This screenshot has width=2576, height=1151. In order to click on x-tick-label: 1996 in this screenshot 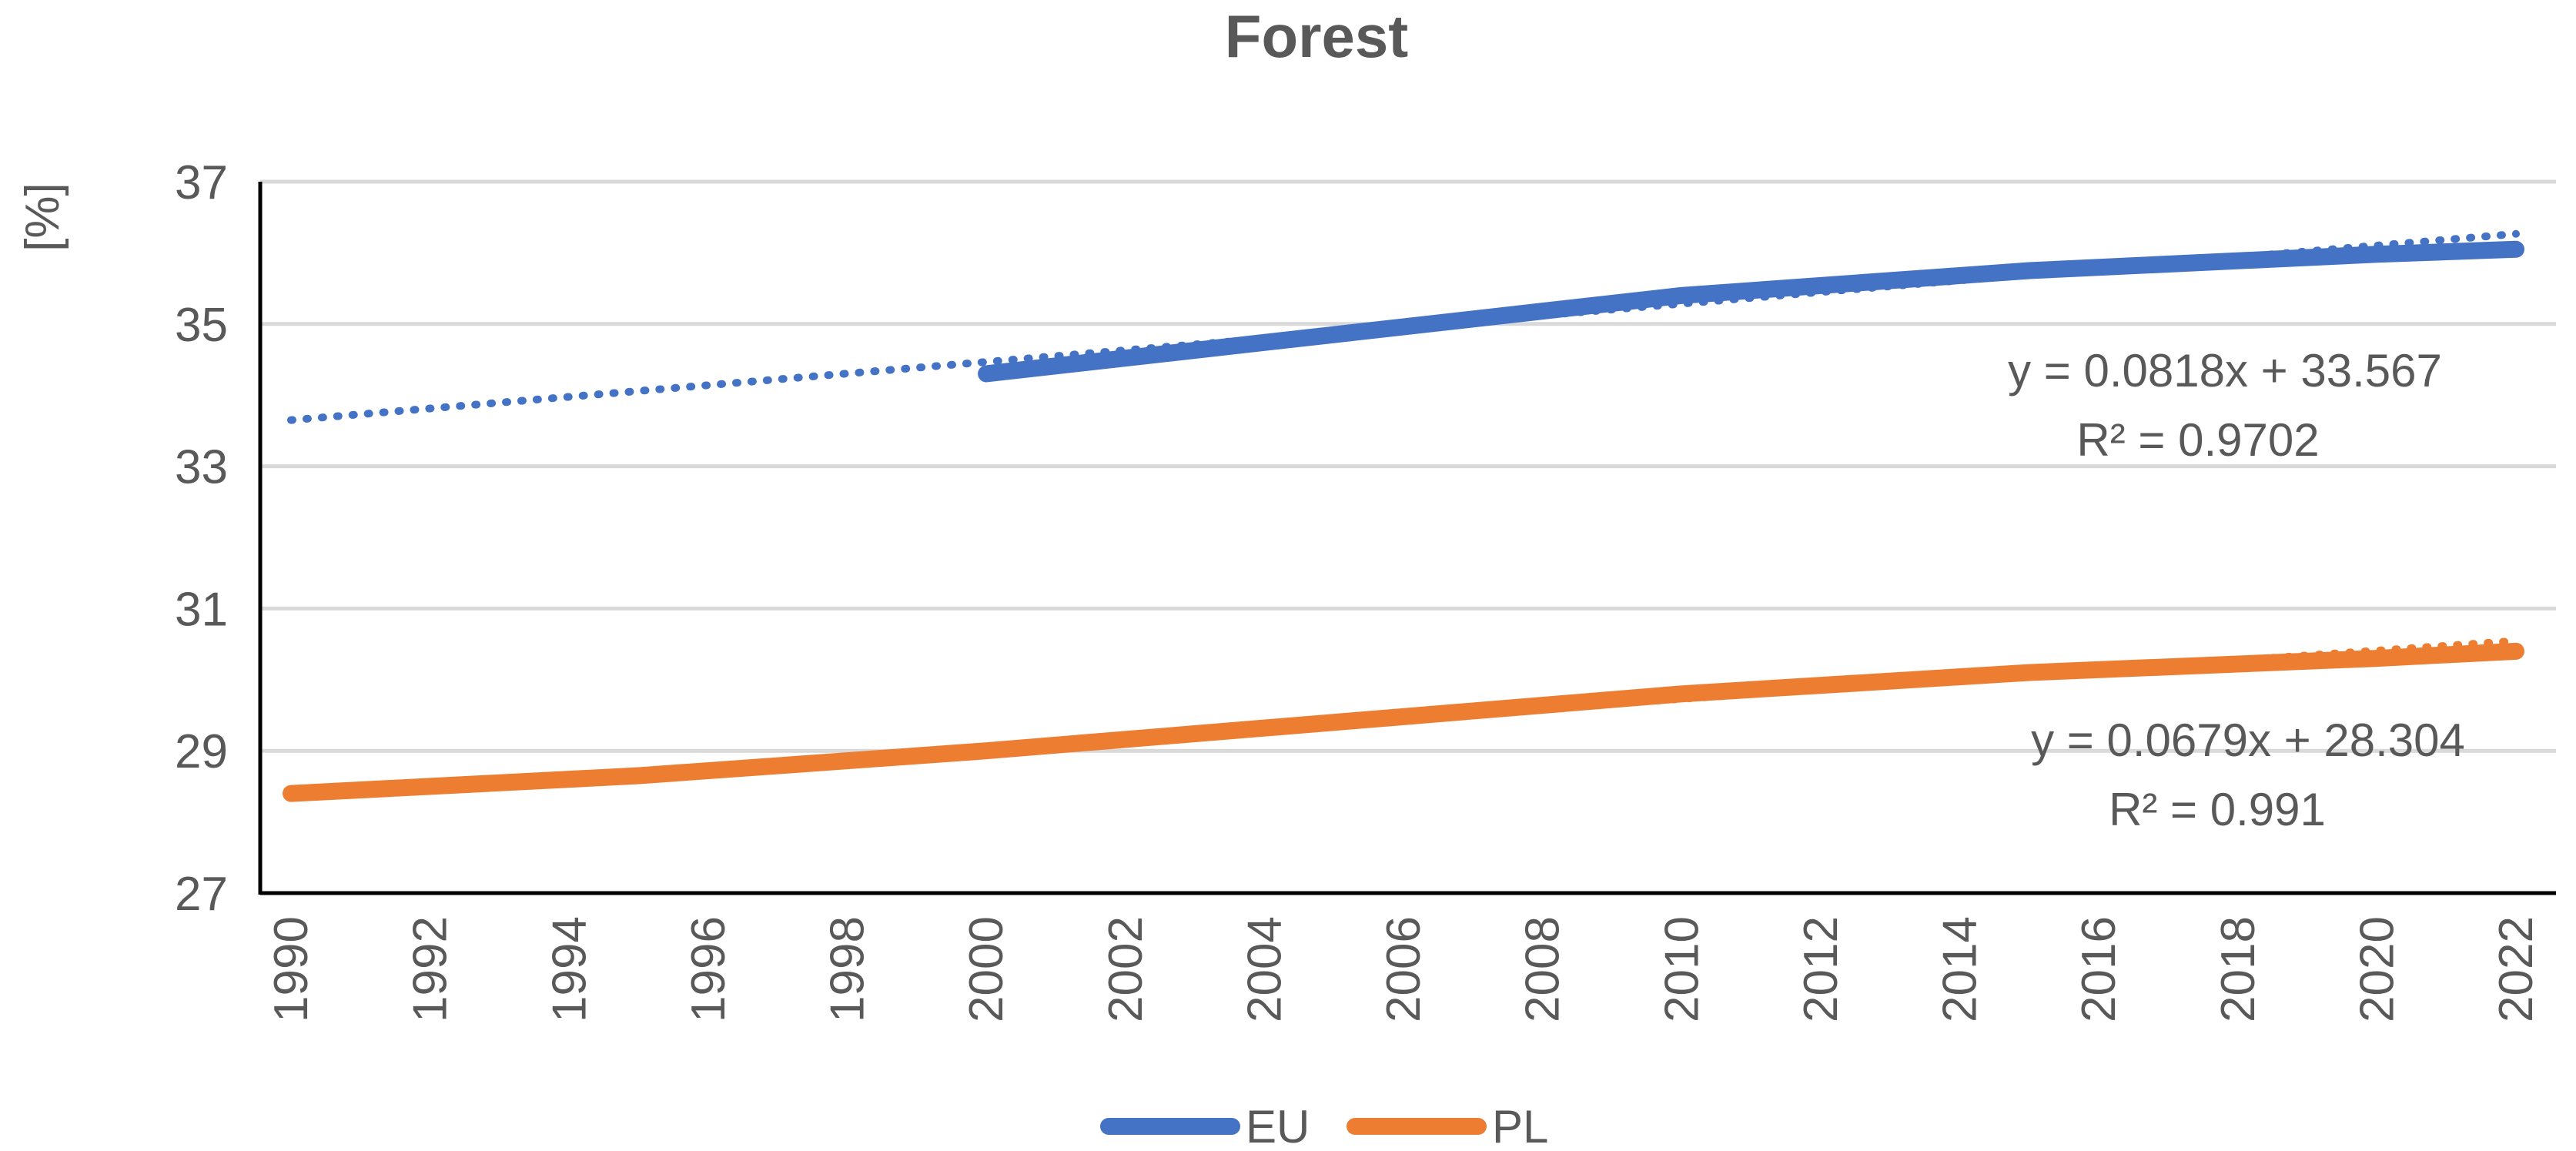, I will do `click(708, 969)`.